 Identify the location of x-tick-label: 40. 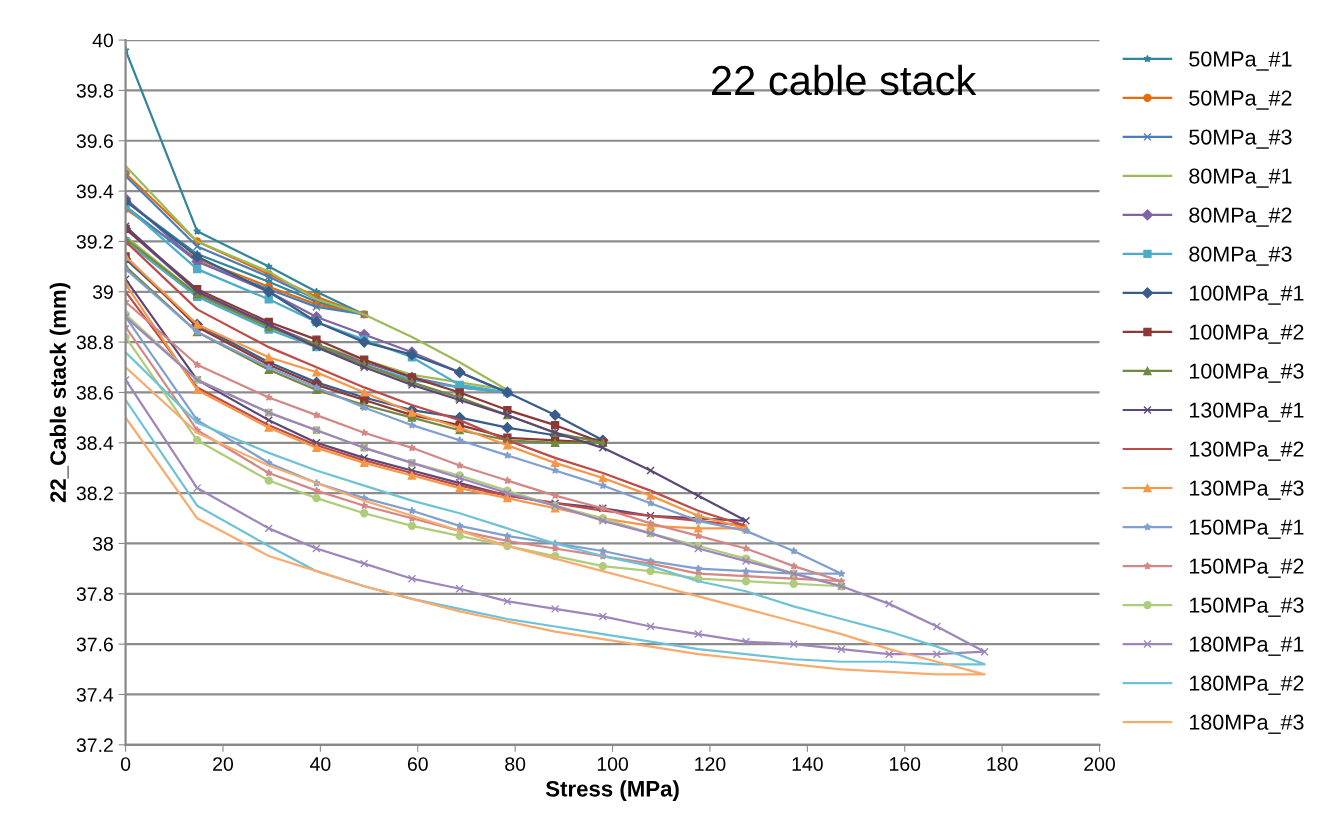
(320, 764).